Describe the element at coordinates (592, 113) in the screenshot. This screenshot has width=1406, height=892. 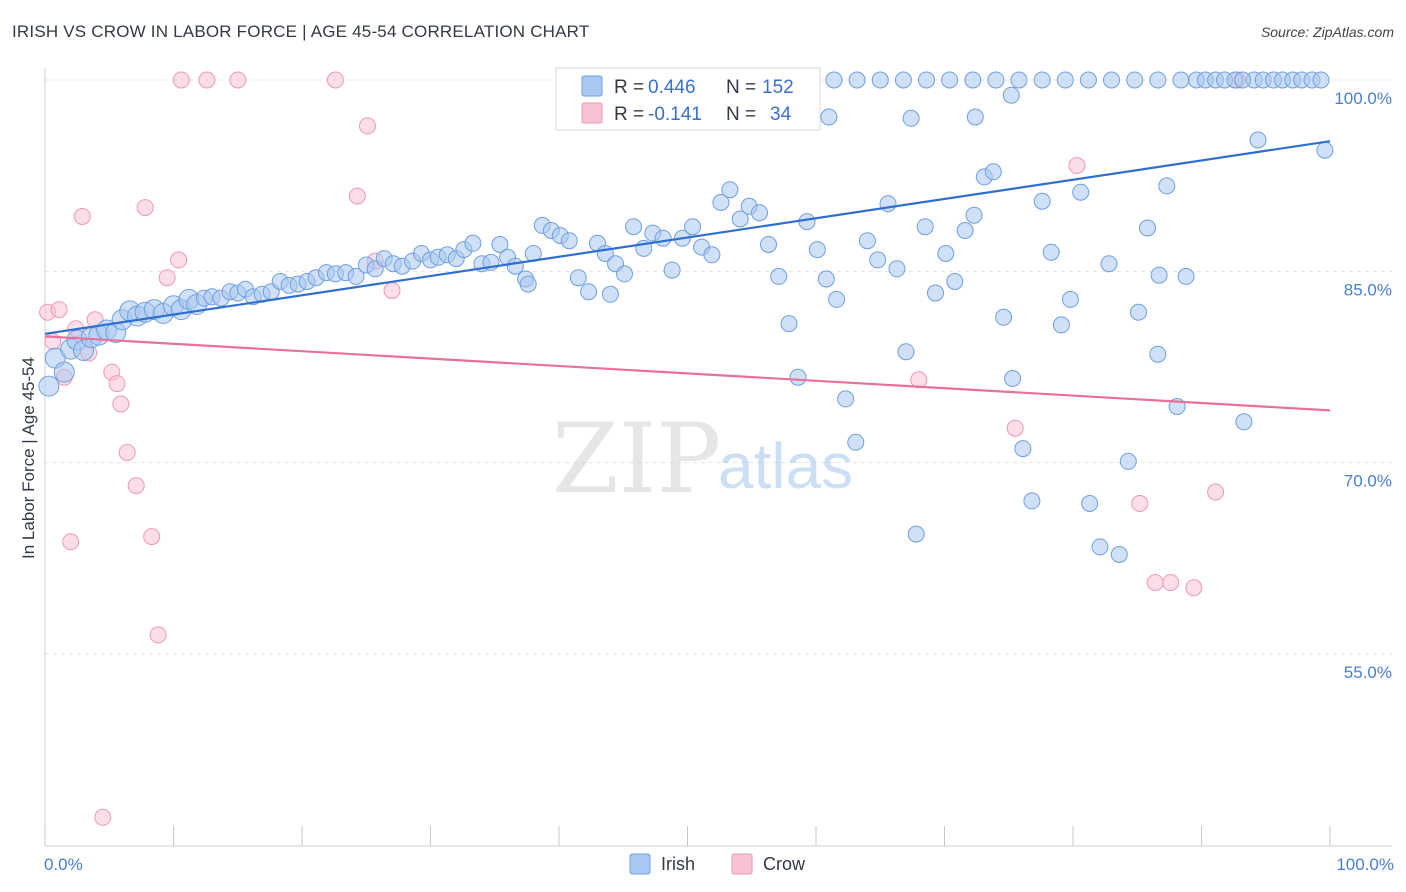
I see `crow-legend-swatch` at that location.